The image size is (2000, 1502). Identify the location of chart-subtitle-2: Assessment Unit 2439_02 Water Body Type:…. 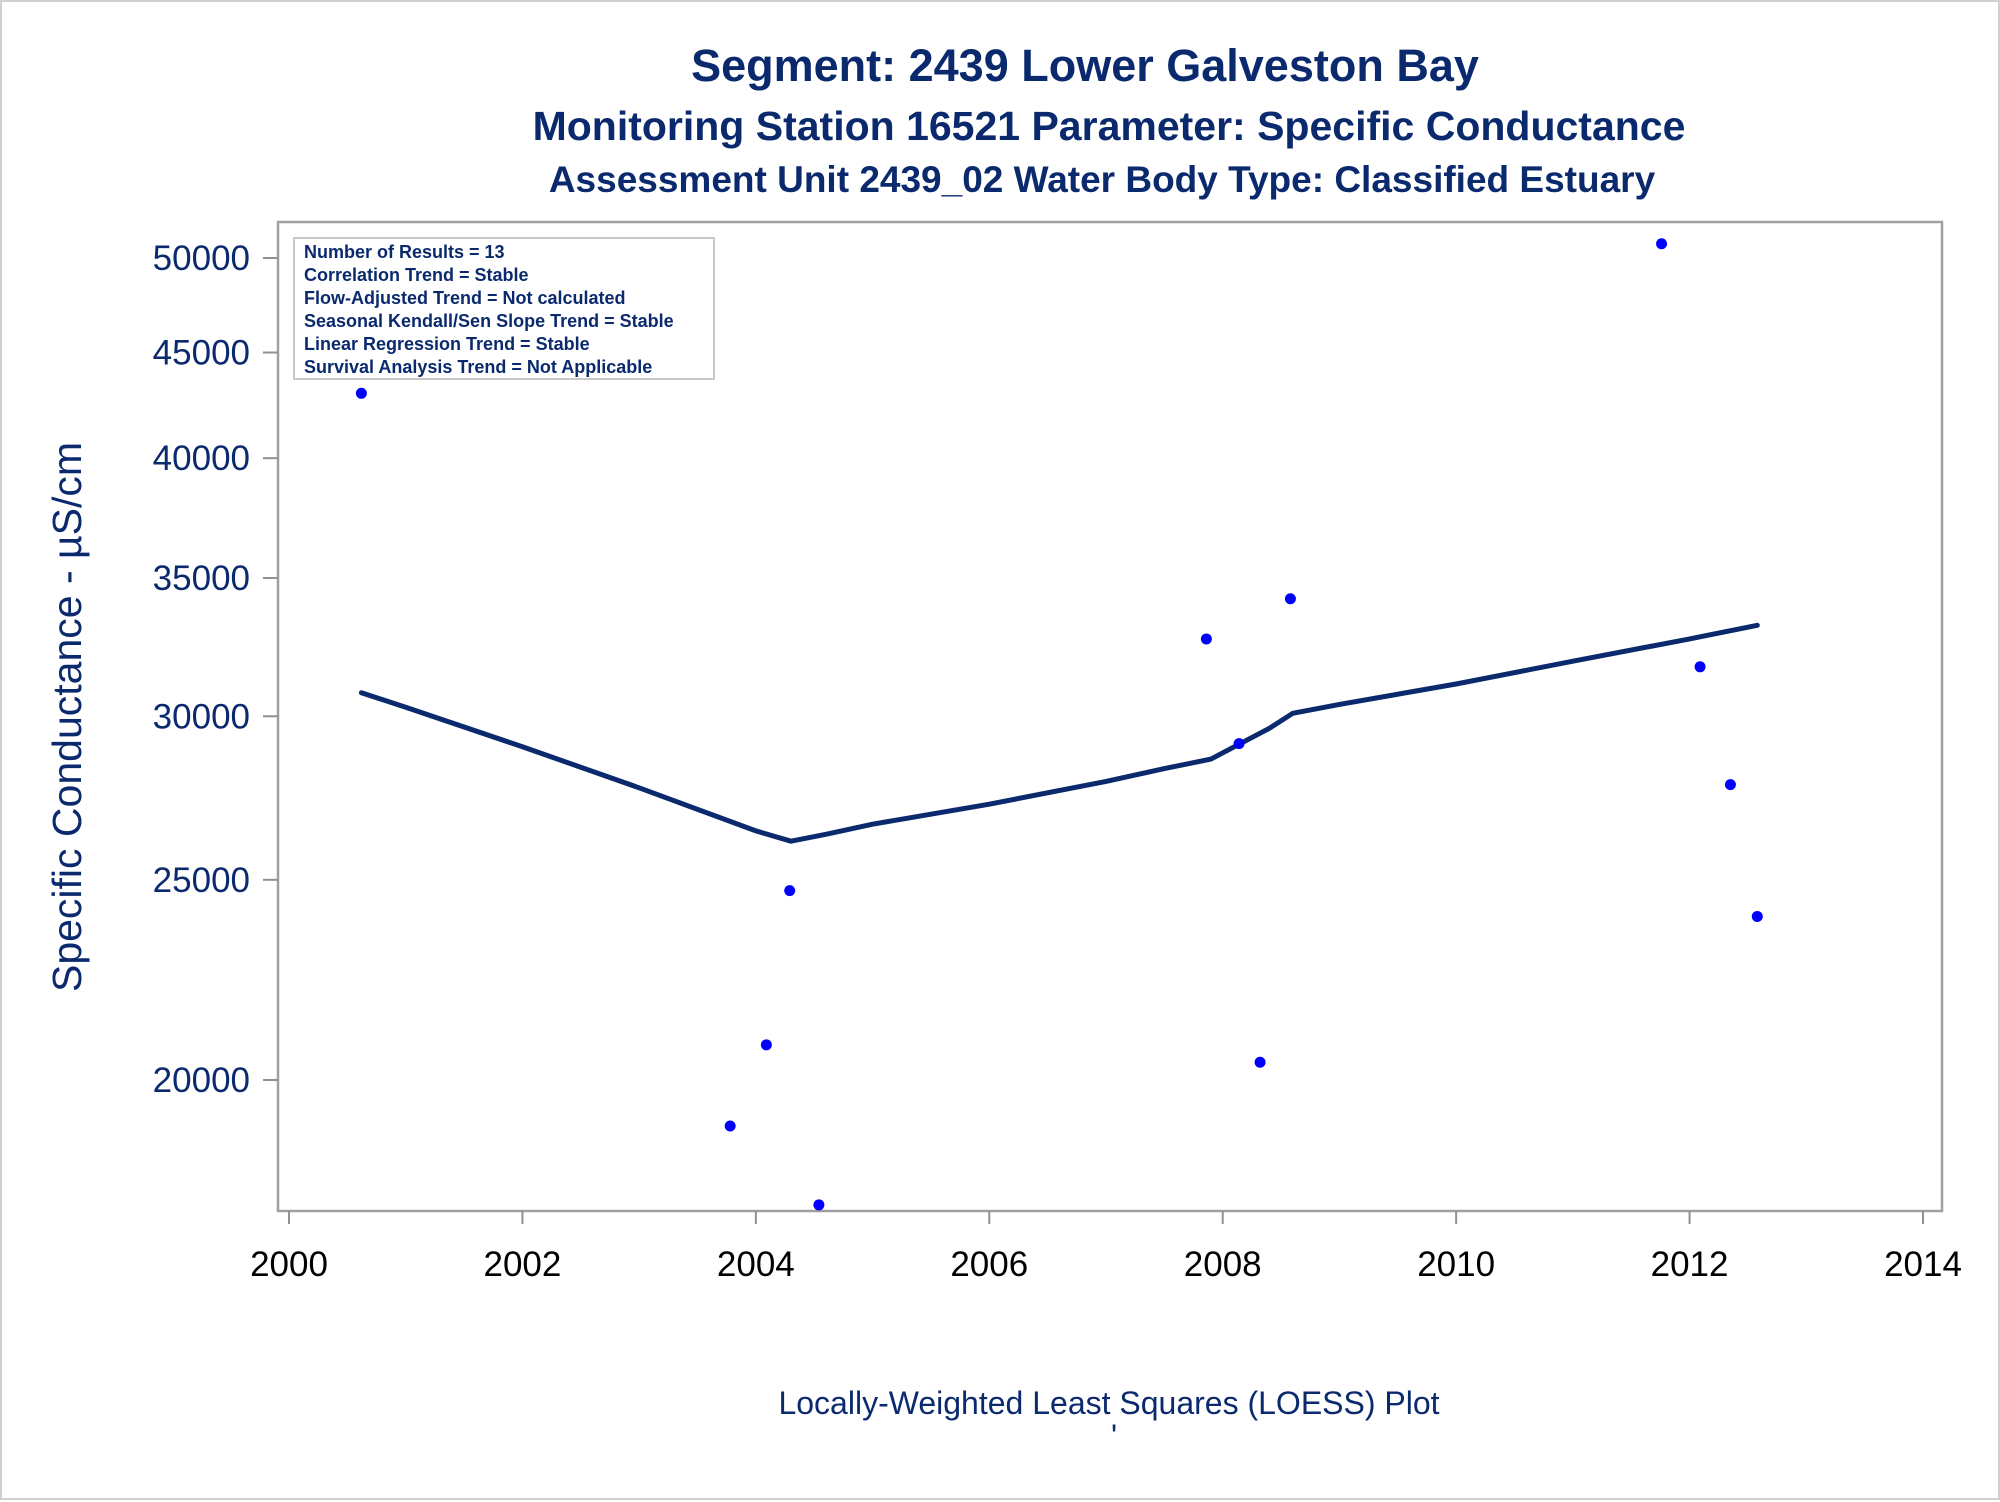
(1102, 179).